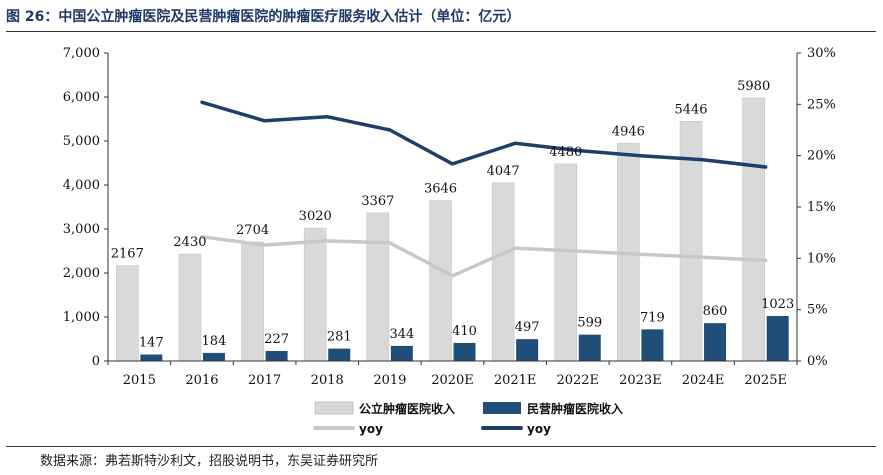 The image size is (883, 475). Describe the element at coordinates (503, 171) in the screenshot. I see `public-revenue-label: 4047` at that location.